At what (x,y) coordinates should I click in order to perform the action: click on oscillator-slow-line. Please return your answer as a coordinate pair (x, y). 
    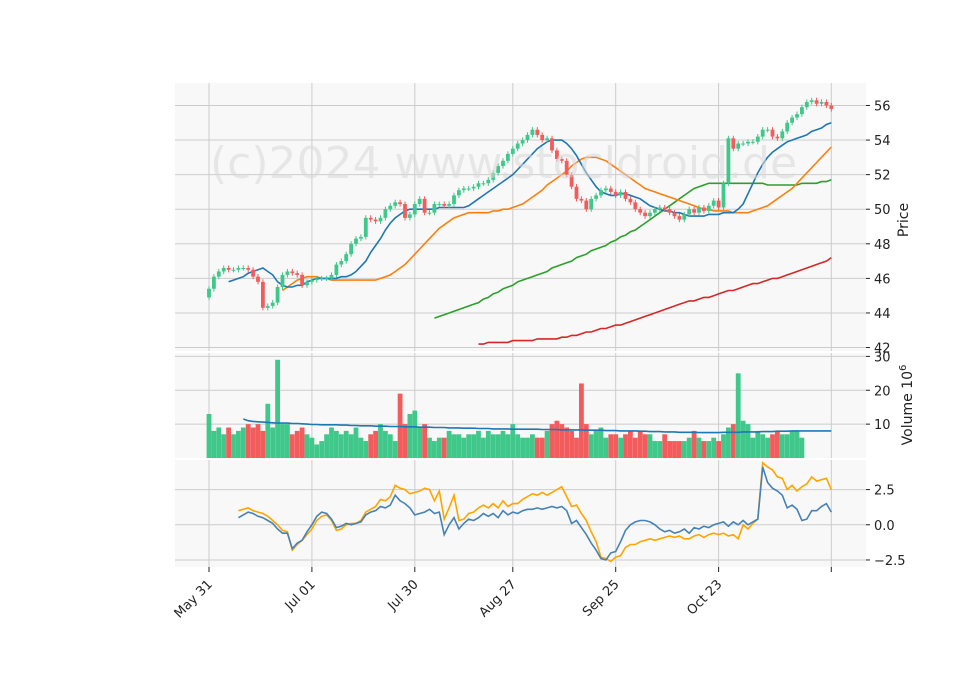
    Looking at the image, I should click on (535, 512).